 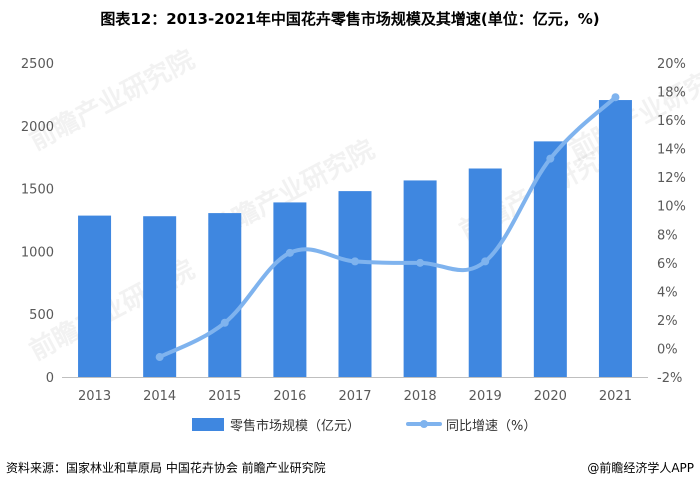 I want to click on x-tick-label: 2013, so click(x=94, y=396).